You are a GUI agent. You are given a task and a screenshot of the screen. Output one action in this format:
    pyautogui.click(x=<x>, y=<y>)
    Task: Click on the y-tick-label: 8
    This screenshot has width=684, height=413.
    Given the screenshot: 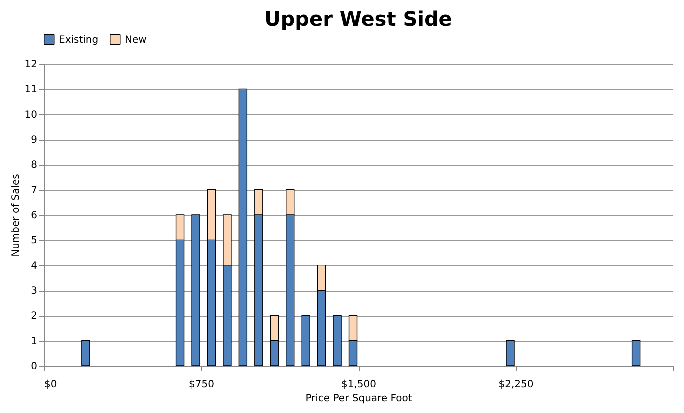 What is the action you would take?
    pyautogui.click(x=34, y=166)
    